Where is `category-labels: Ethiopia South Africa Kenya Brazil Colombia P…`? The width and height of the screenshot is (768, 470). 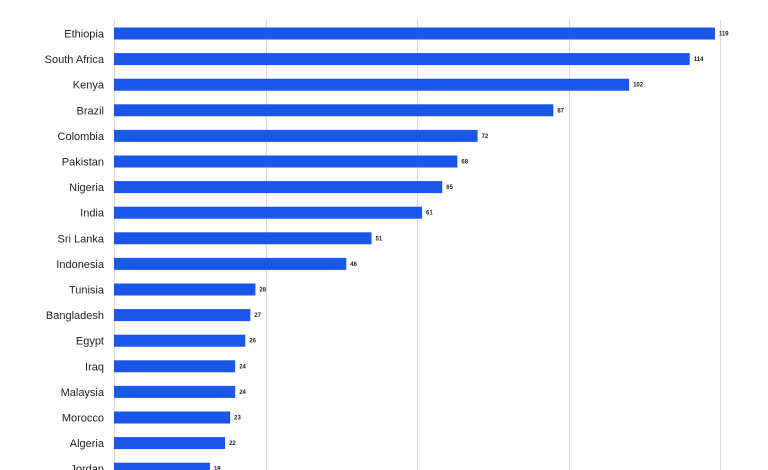 category-labels: Ethiopia South Africa Kenya Brazil Colombia P… is located at coordinates (75, 249).